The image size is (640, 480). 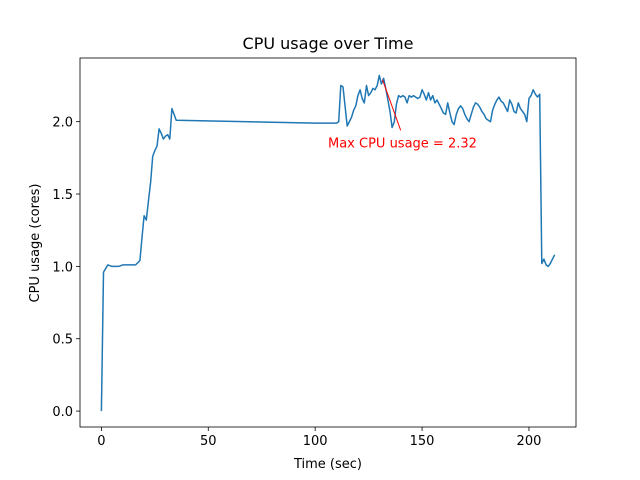 What do you see at coordinates (327, 464) in the screenshot?
I see `x-axis-label: Time (sec)` at bounding box center [327, 464].